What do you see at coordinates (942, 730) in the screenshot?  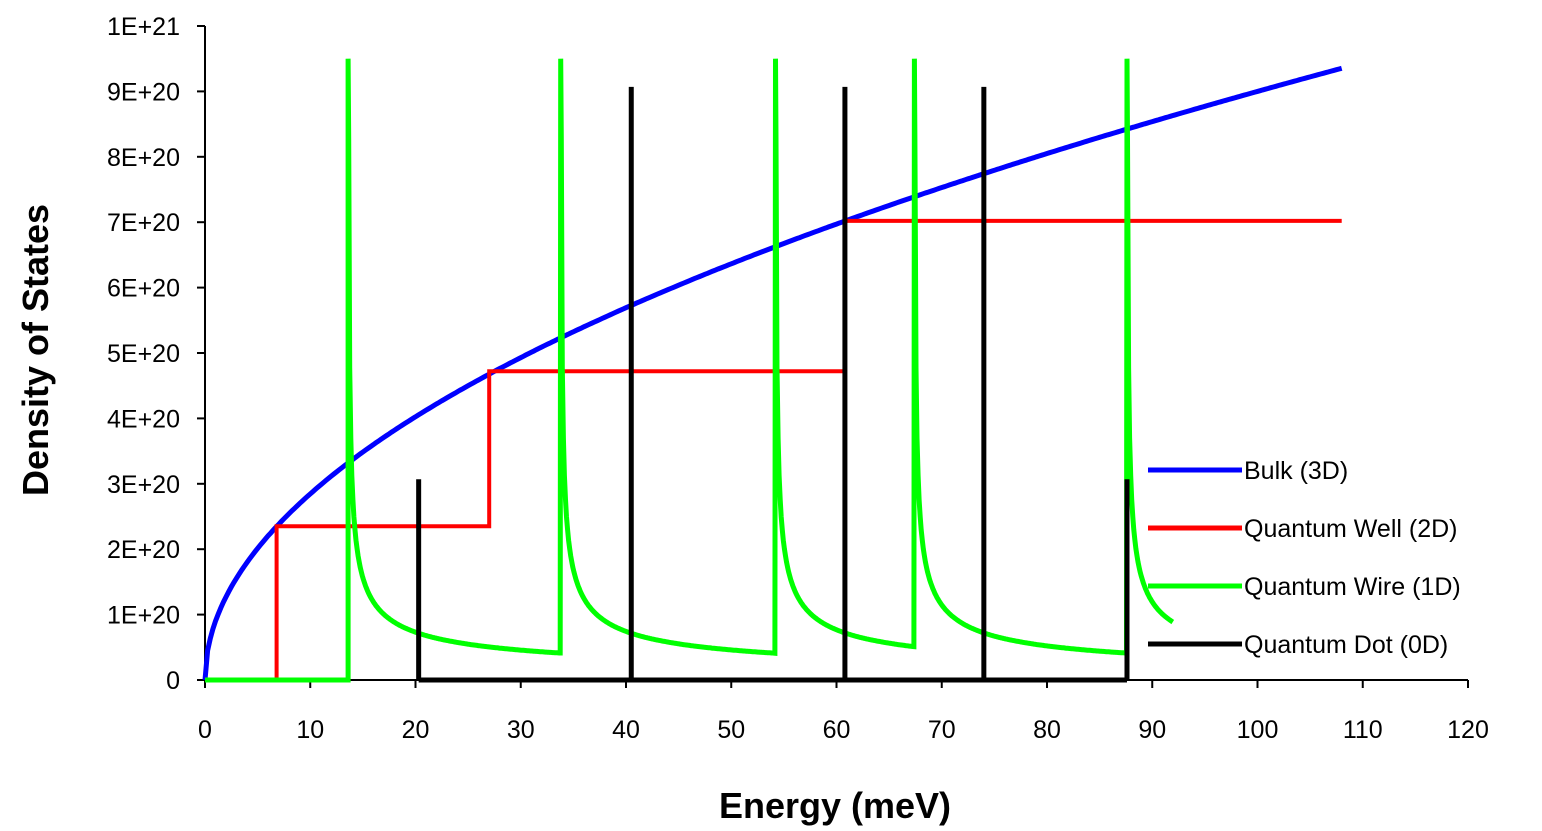 I see `x-tick-label: 70` at bounding box center [942, 730].